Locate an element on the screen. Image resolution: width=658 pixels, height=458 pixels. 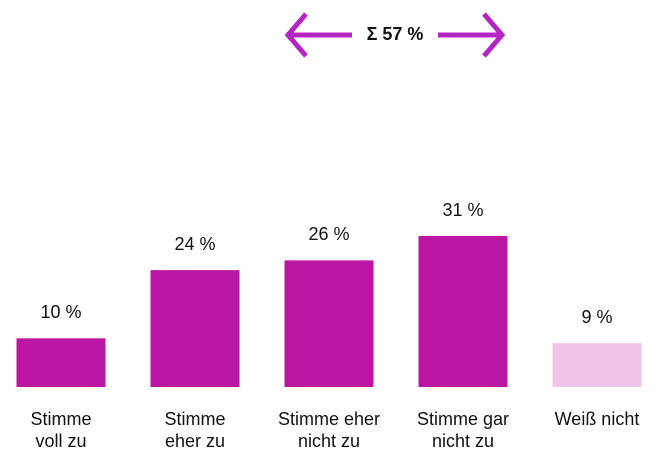
value-label: 26 % is located at coordinates (328, 234).